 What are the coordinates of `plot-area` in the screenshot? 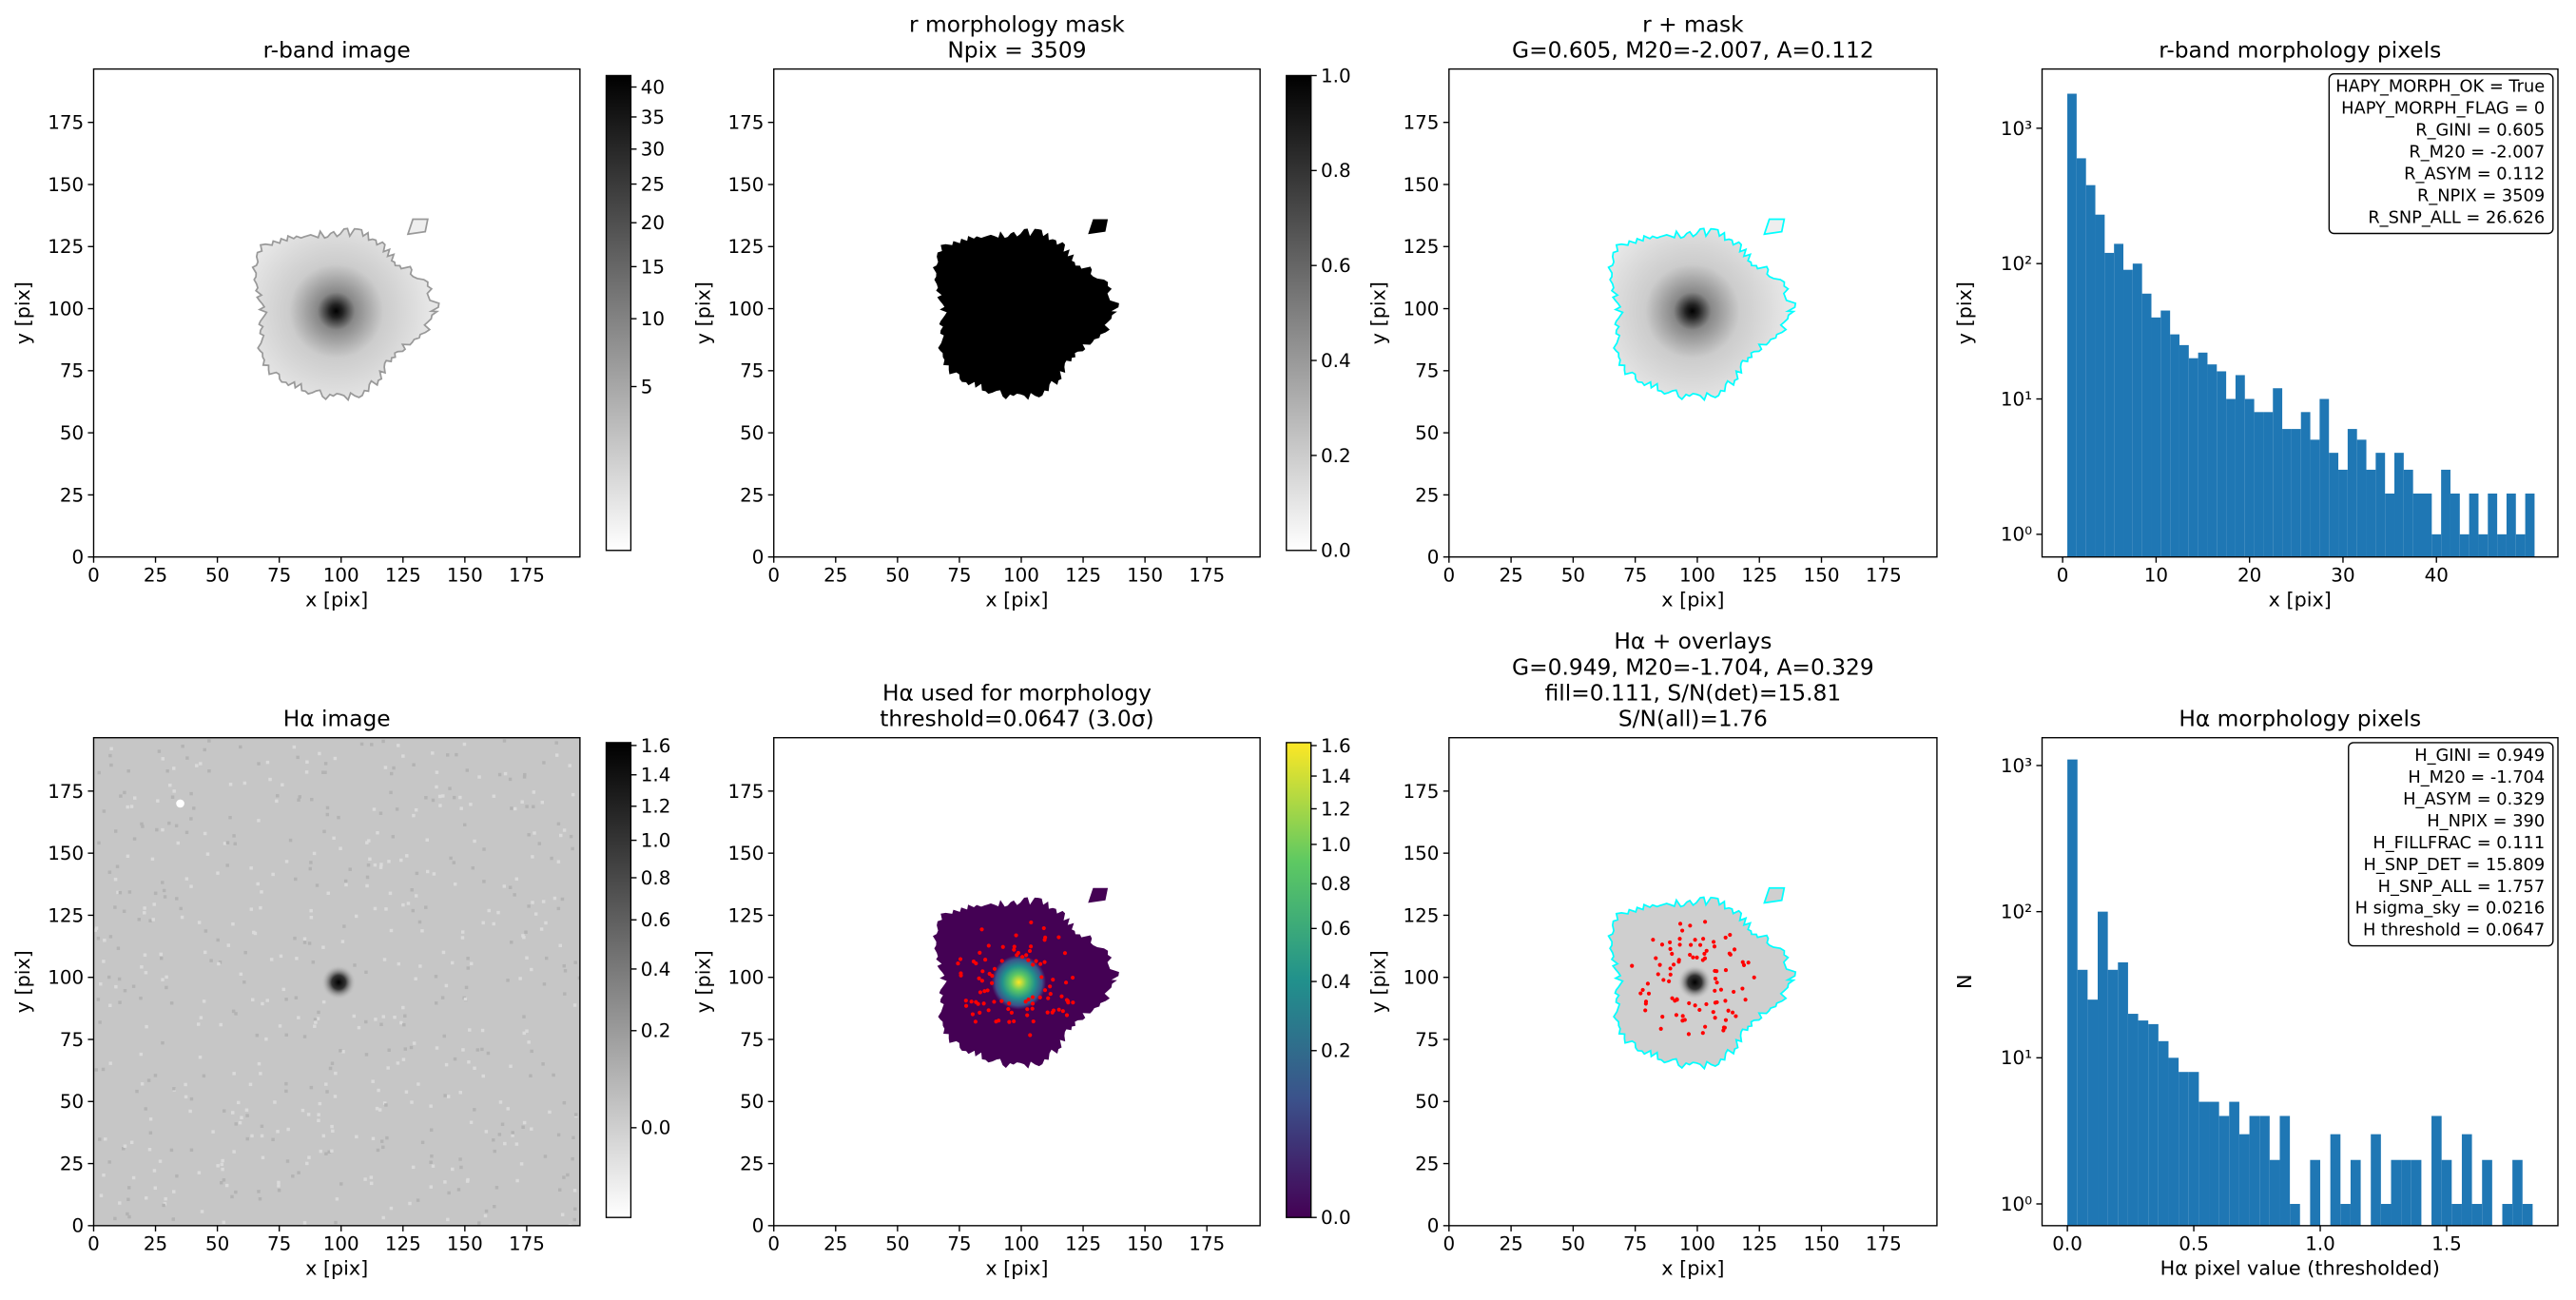 It's located at (1702, 310).